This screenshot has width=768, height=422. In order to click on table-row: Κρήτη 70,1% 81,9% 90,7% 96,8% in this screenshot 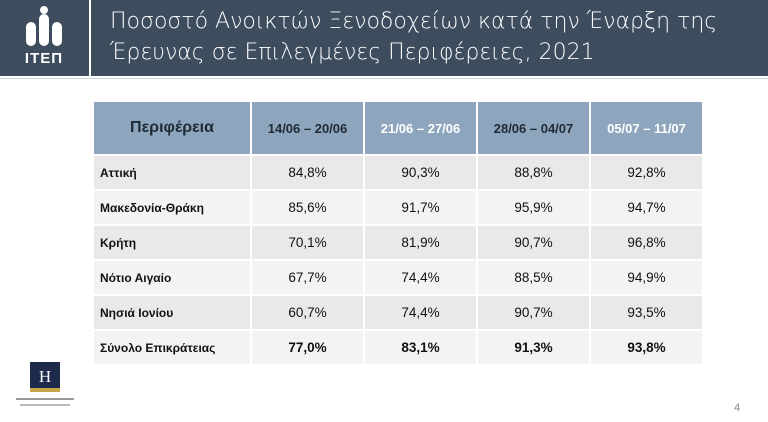, I will do `click(398, 242)`.